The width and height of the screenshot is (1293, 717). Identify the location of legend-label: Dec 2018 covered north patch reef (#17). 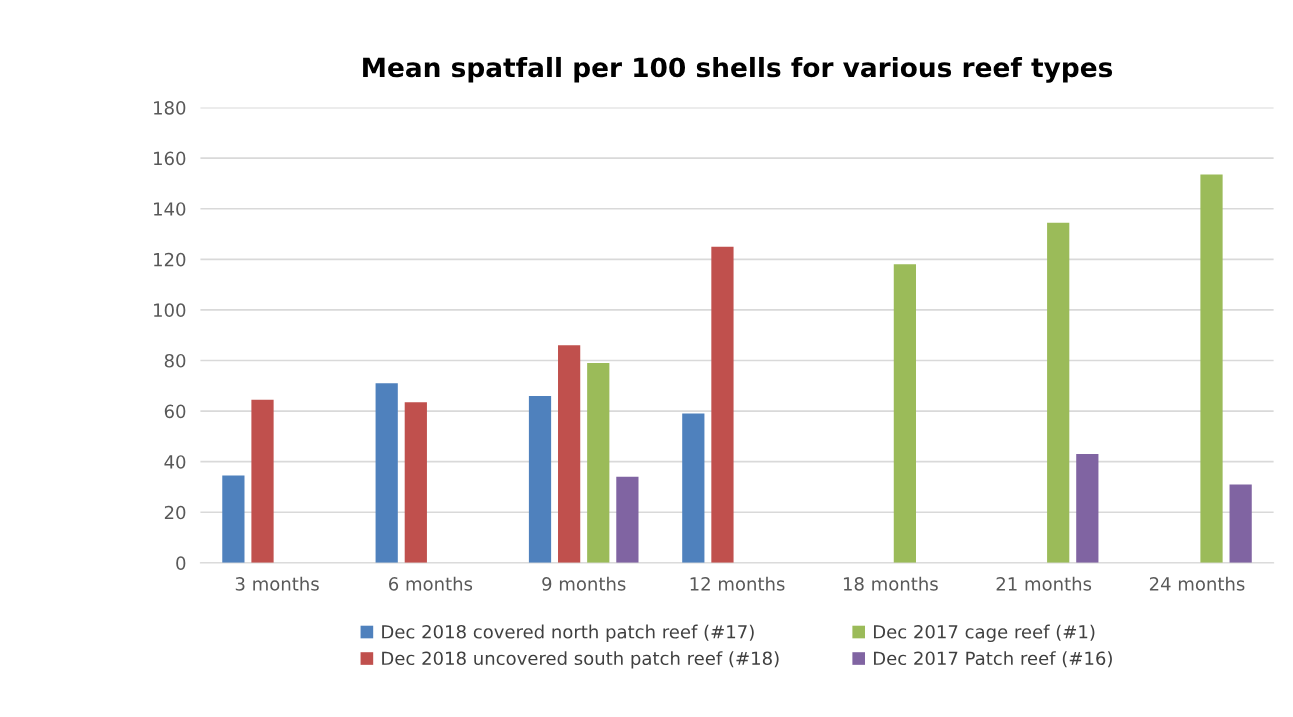
(568, 633).